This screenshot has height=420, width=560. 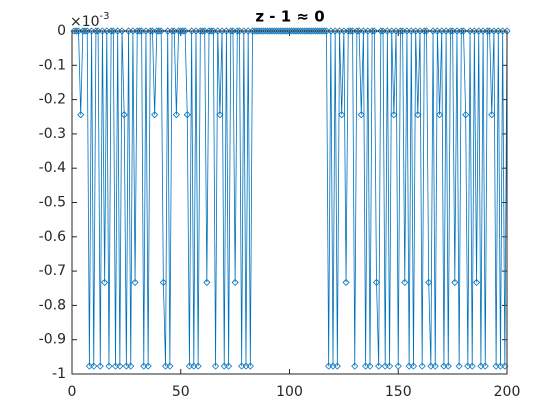 I want to click on y-tick-label: -0.9, so click(x=52, y=340).